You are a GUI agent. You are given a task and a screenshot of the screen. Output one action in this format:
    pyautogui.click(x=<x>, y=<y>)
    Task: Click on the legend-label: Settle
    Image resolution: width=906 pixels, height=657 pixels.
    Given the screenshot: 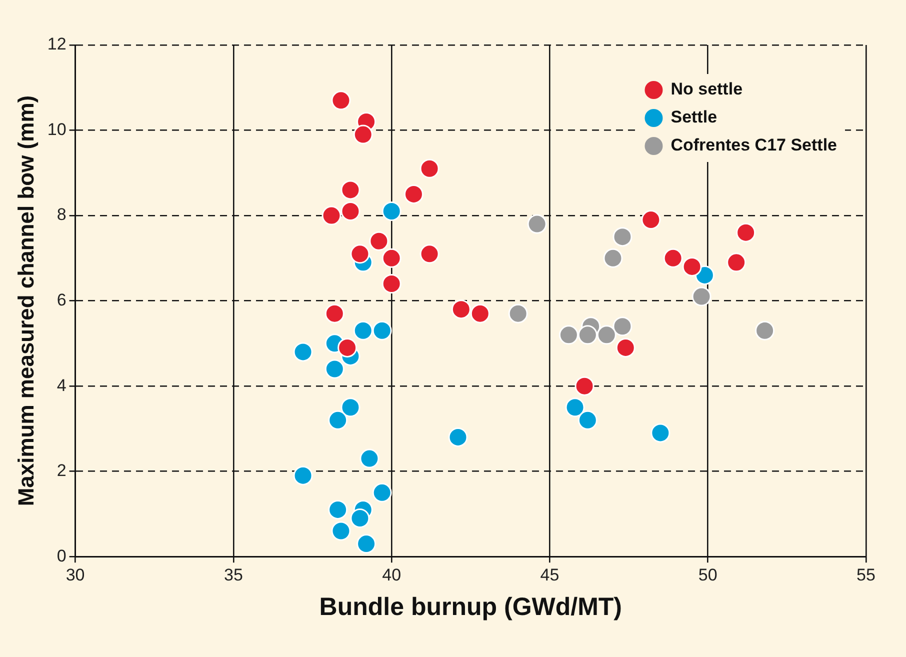 What is the action you would take?
    pyautogui.click(x=694, y=117)
    